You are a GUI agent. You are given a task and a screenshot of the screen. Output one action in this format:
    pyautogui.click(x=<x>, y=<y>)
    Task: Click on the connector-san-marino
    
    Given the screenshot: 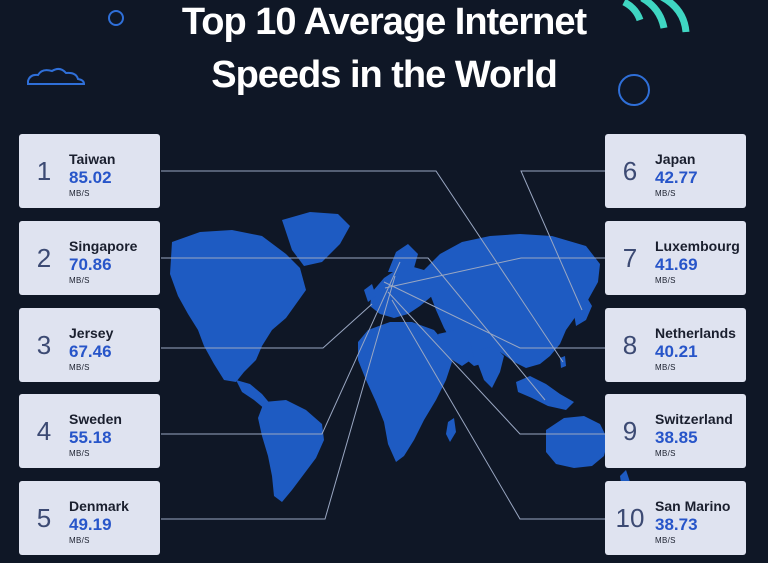 What is the action you would take?
    pyautogui.click(x=498, y=409)
    